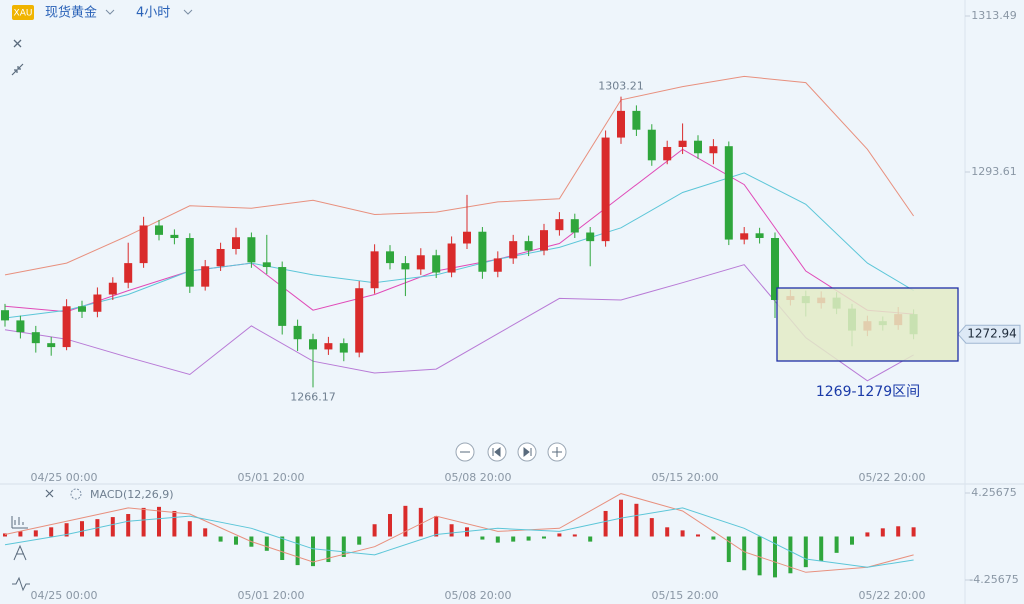 The width and height of the screenshot is (1024, 604). What do you see at coordinates (64, 477) in the screenshot?
I see `x-tick-label: 04/25 00:00` at bounding box center [64, 477].